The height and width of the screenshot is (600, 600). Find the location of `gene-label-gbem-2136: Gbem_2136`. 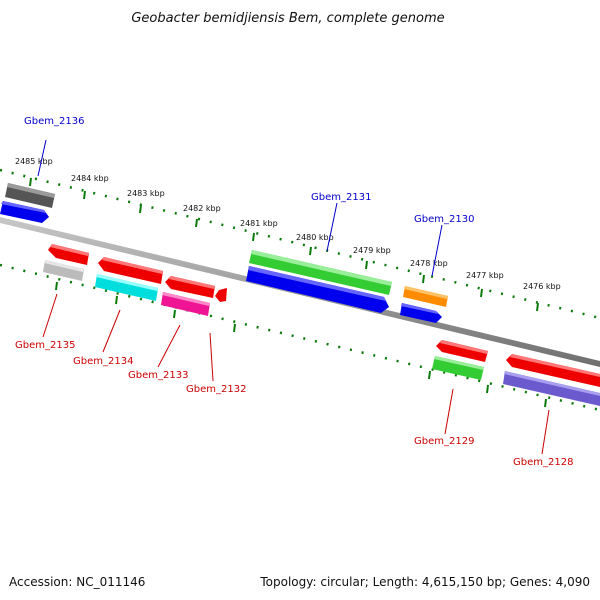

gene-label-gbem-2136: Gbem_2136 is located at coordinates (54, 121).